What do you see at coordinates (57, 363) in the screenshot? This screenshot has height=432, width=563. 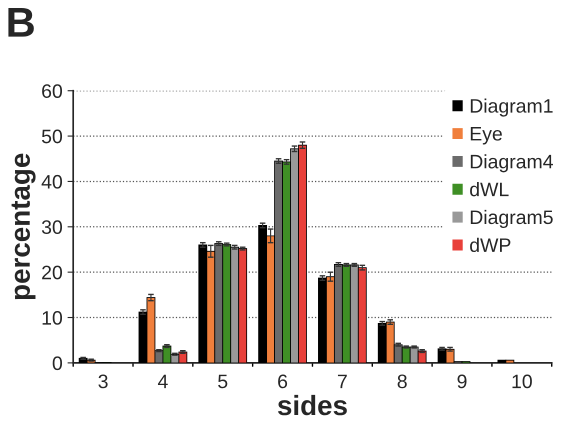 I see `y-tick-label: 0` at bounding box center [57, 363].